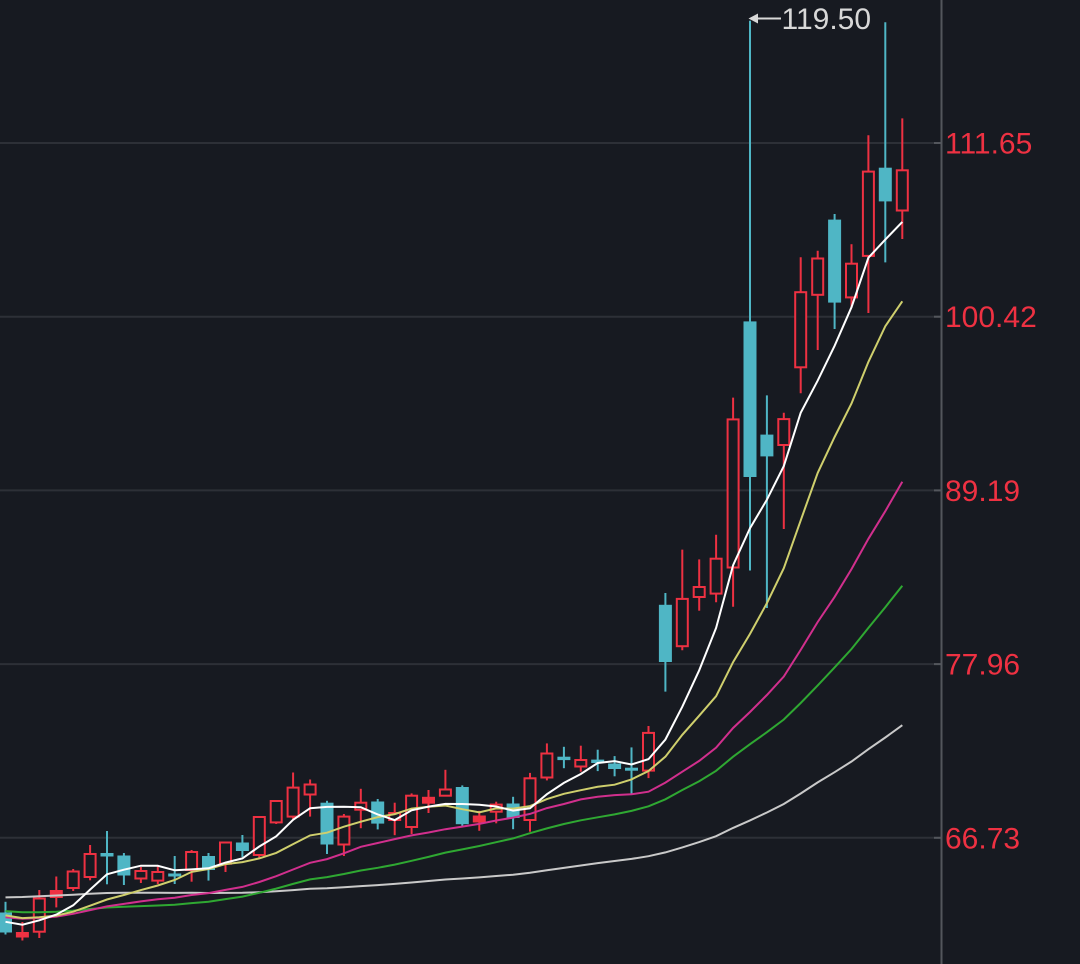 This screenshot has width=1080, height=964. What do you see at coordinates (827, 19) in the screenshot?
I see `svg-text: 119.50` at bounding box center [827, 19].